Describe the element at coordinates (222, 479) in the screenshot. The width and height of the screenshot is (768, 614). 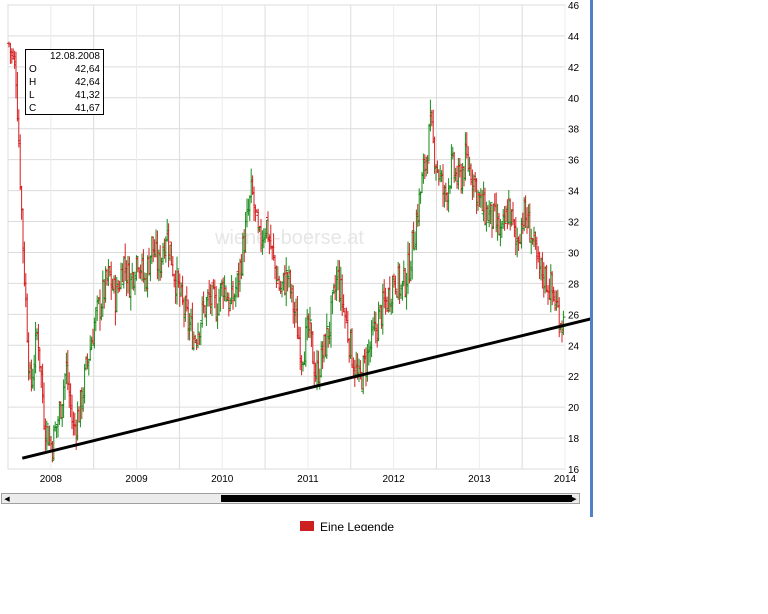
I see `x-tick-label: 2010` at that location.